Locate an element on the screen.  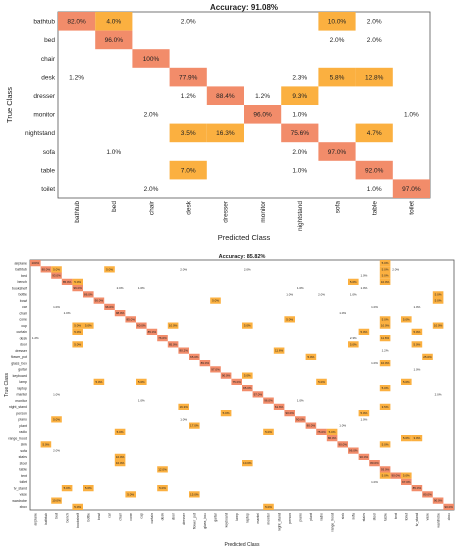
cell-value-label: 86.0% is located at coordinates (88, 294).